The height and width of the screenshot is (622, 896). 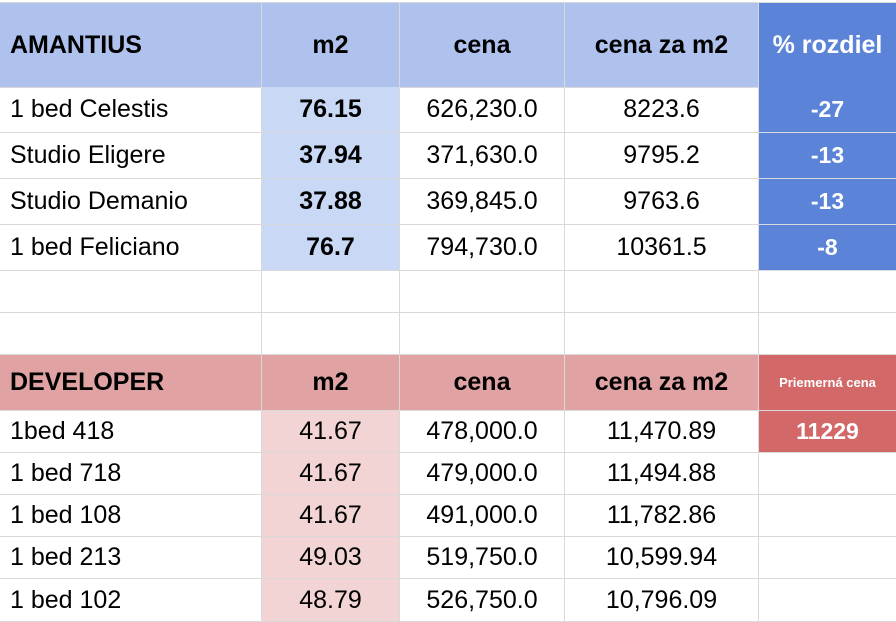 I want to click on table-row: 1 bed 102 48.79 526,750.0 10,796.09, so click(x=448, y=600).